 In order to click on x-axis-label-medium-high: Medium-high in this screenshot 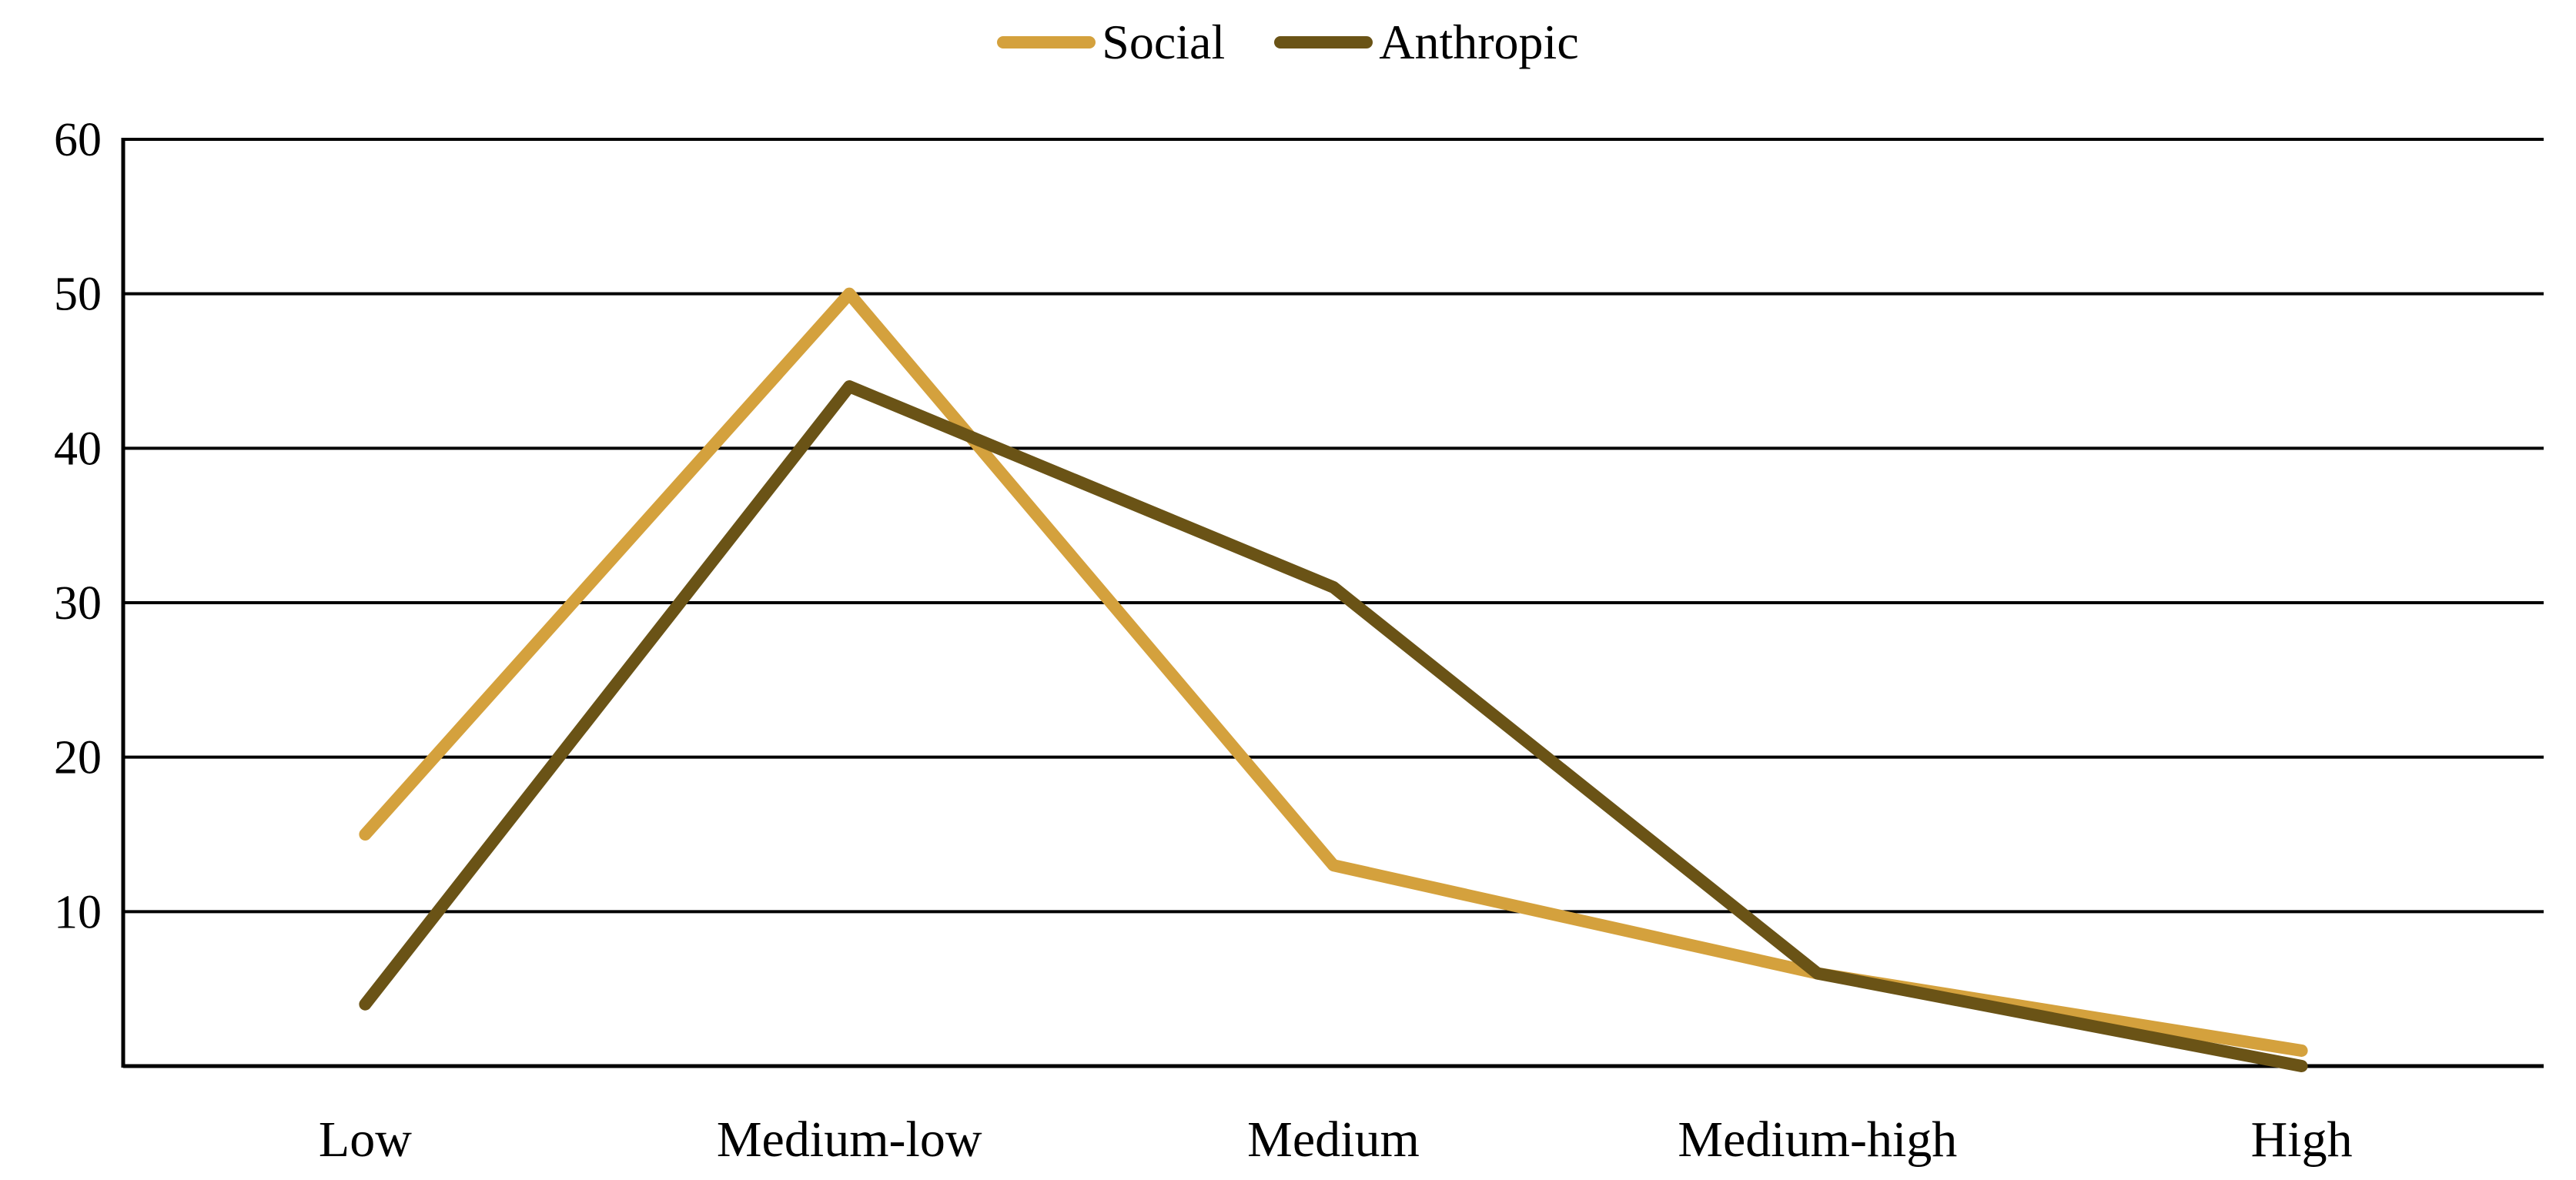, I will do `click(1818, 1139)`.